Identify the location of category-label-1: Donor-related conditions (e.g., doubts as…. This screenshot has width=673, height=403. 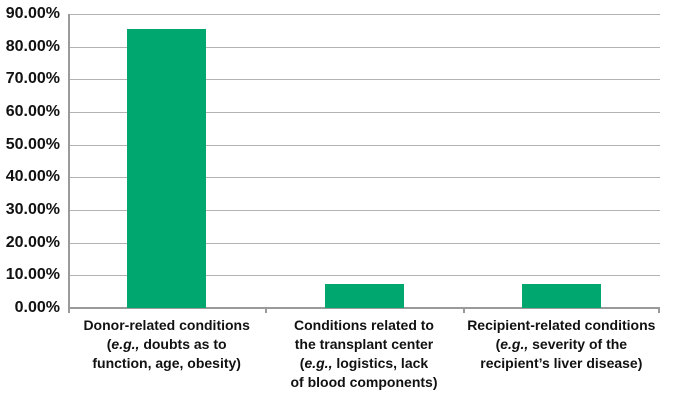
(166, 344).